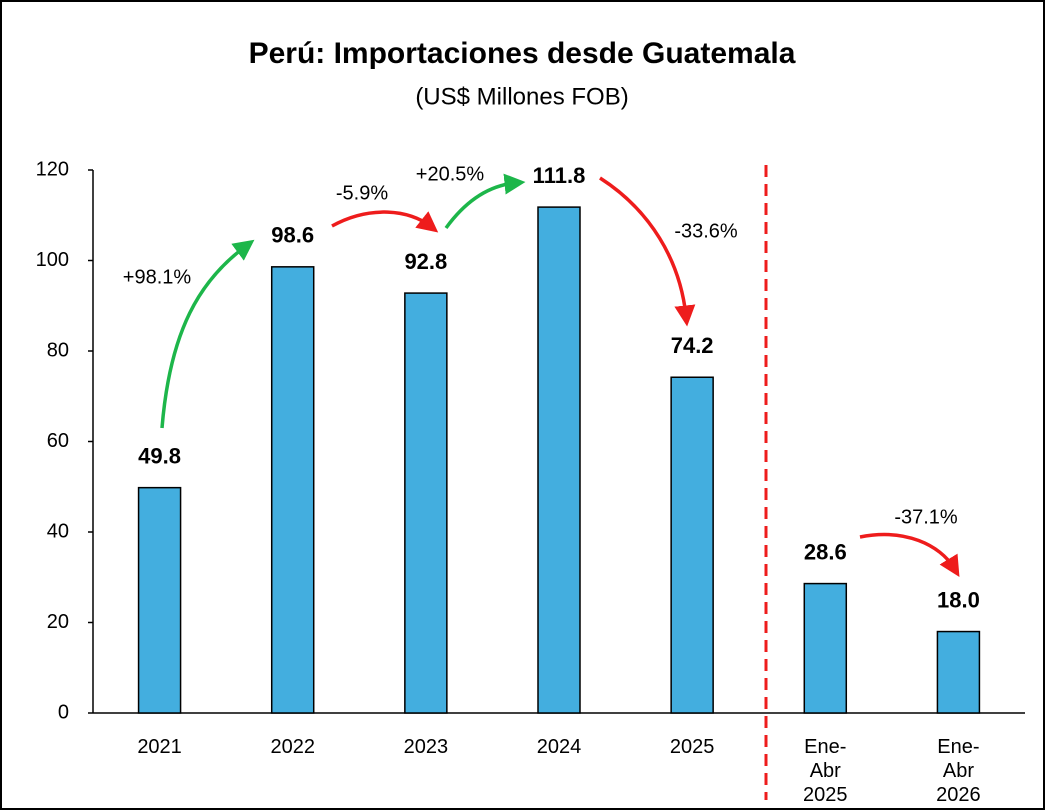 This screenshot has width=1045, height=810. I want to click on value-label: 49.8, so click(159, 455).